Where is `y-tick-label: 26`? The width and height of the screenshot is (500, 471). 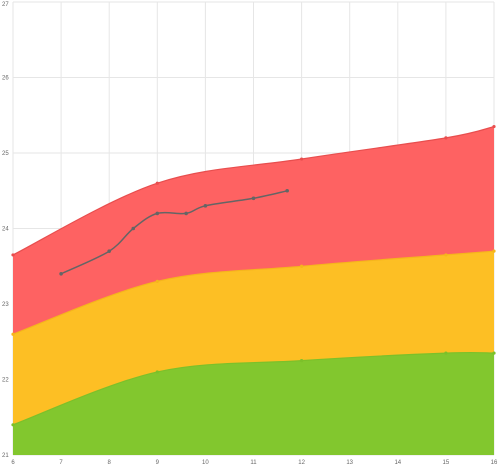
y-tick-label: 26 is located at coordinates (5, 79).